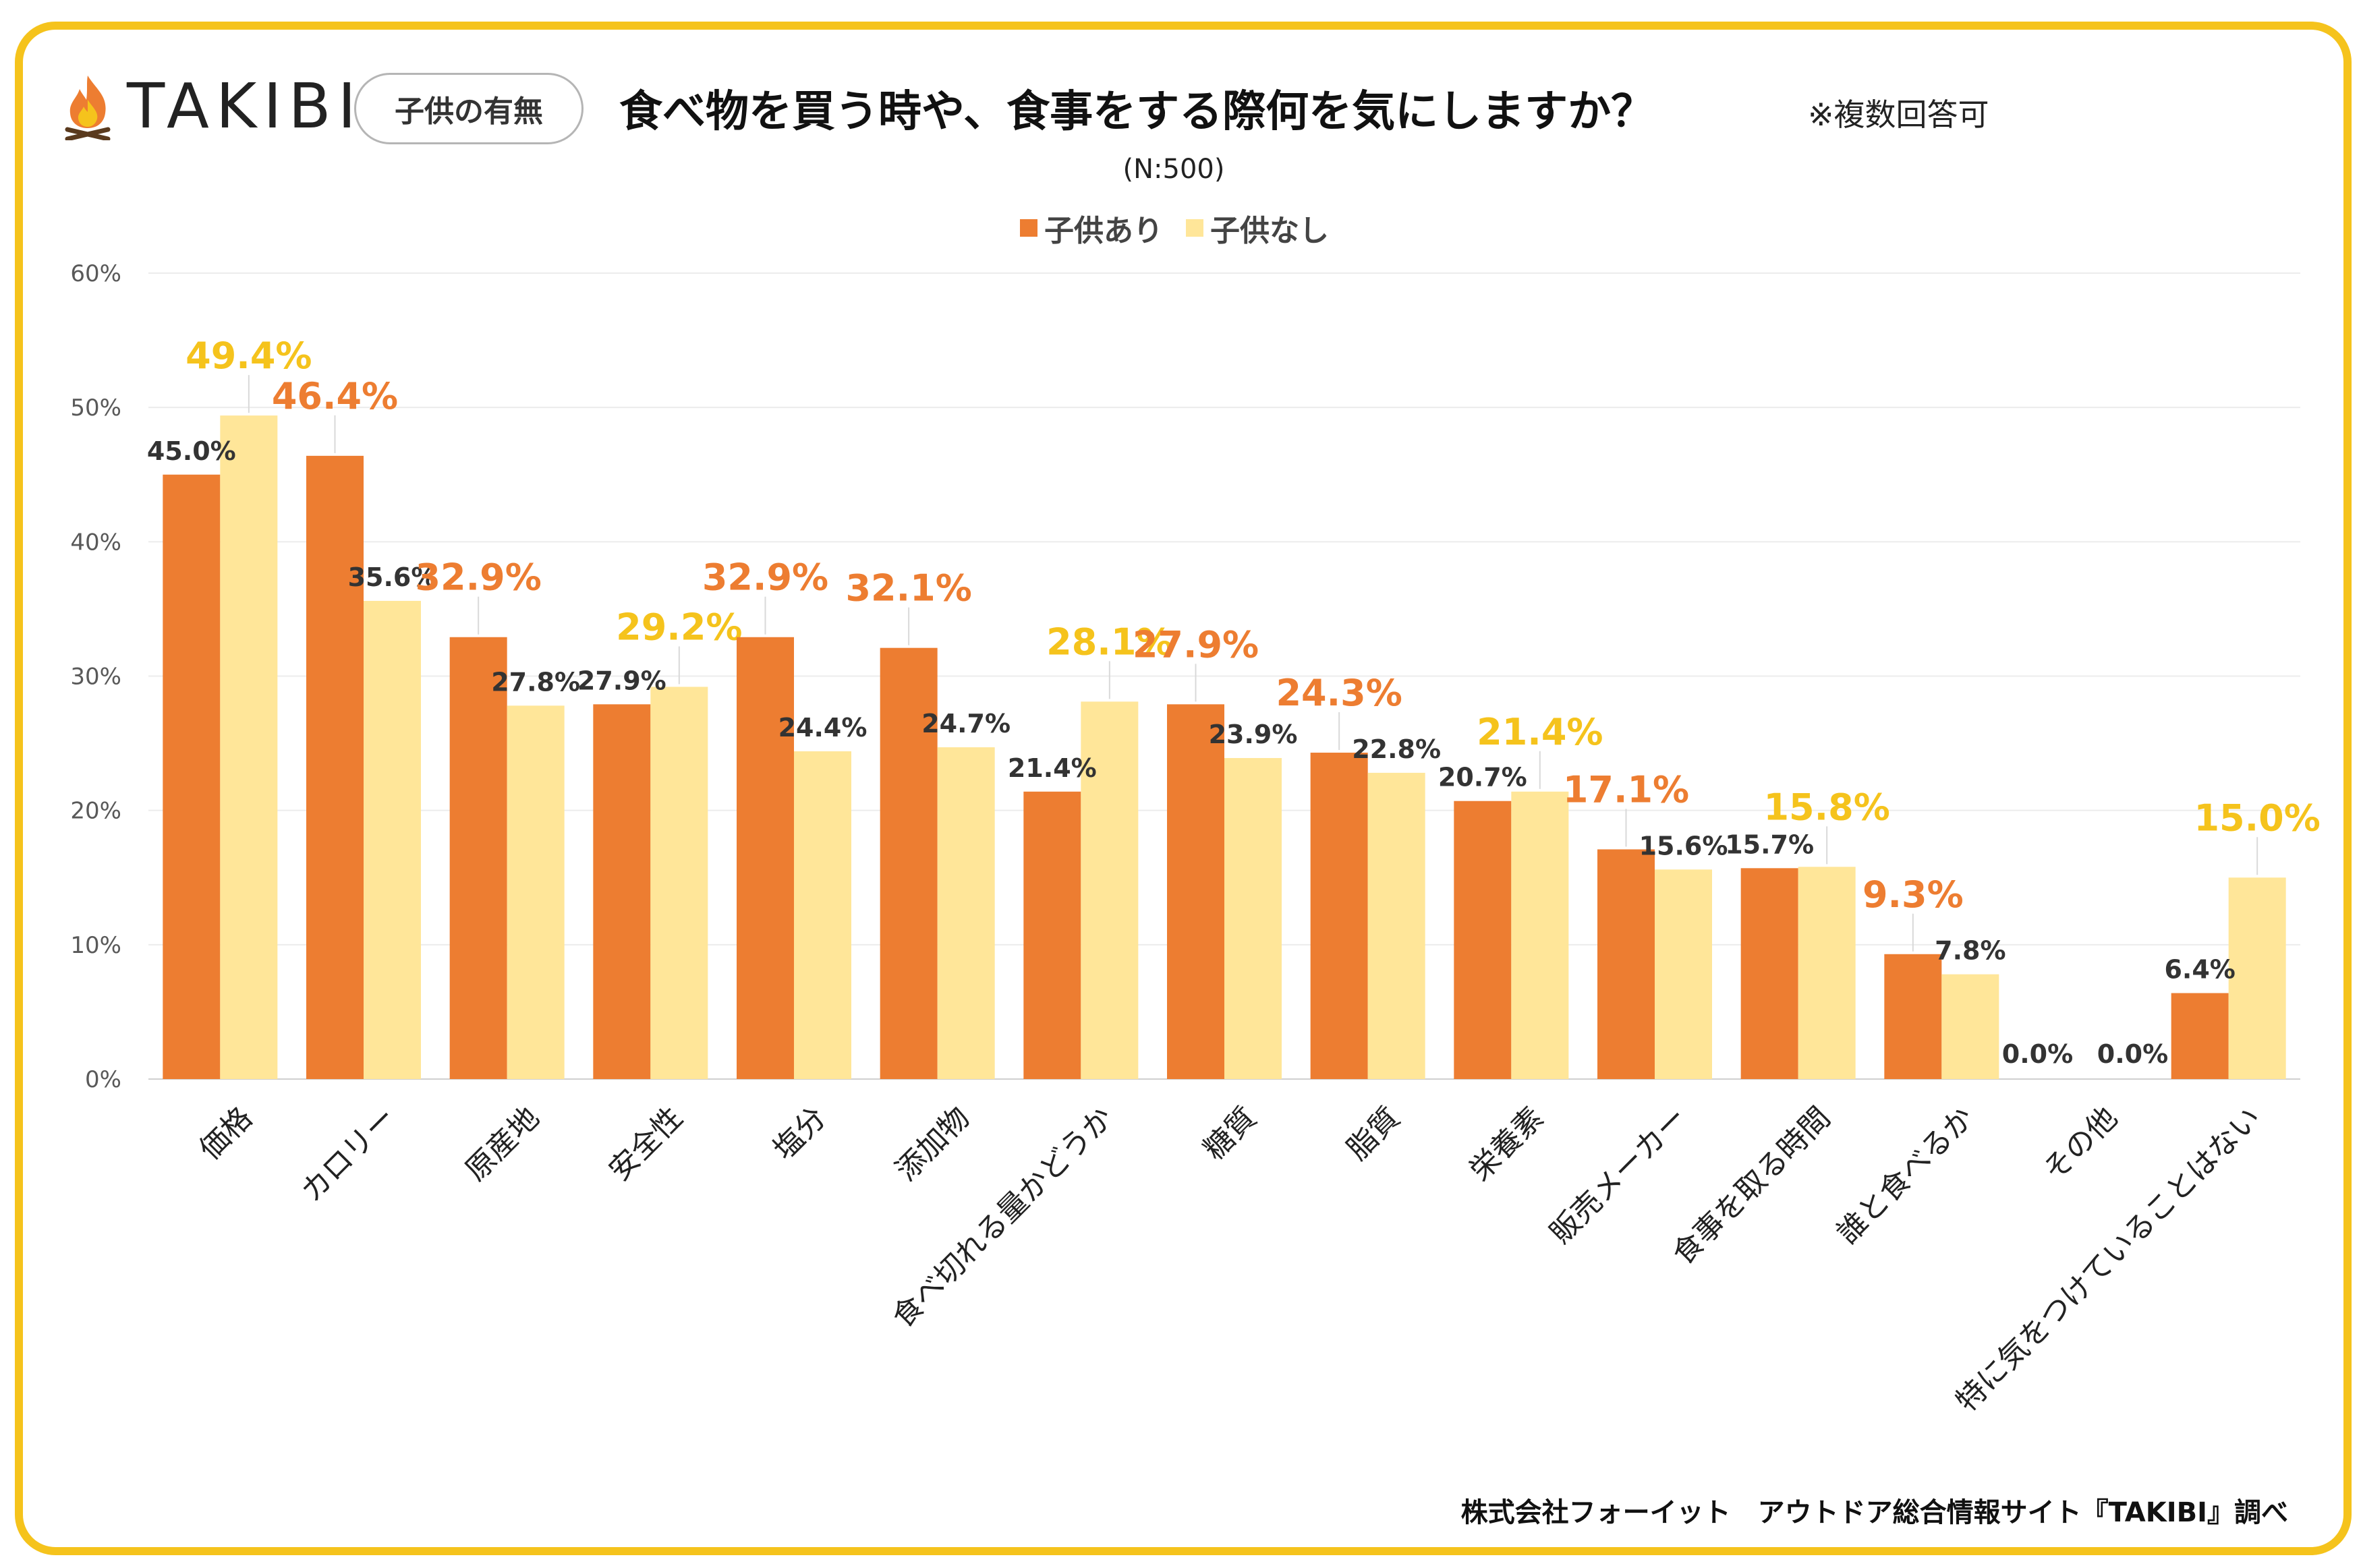  Describe the element at coordinates (823, 728) in the screenshot. I see `data-label: 24.4%` at that location.